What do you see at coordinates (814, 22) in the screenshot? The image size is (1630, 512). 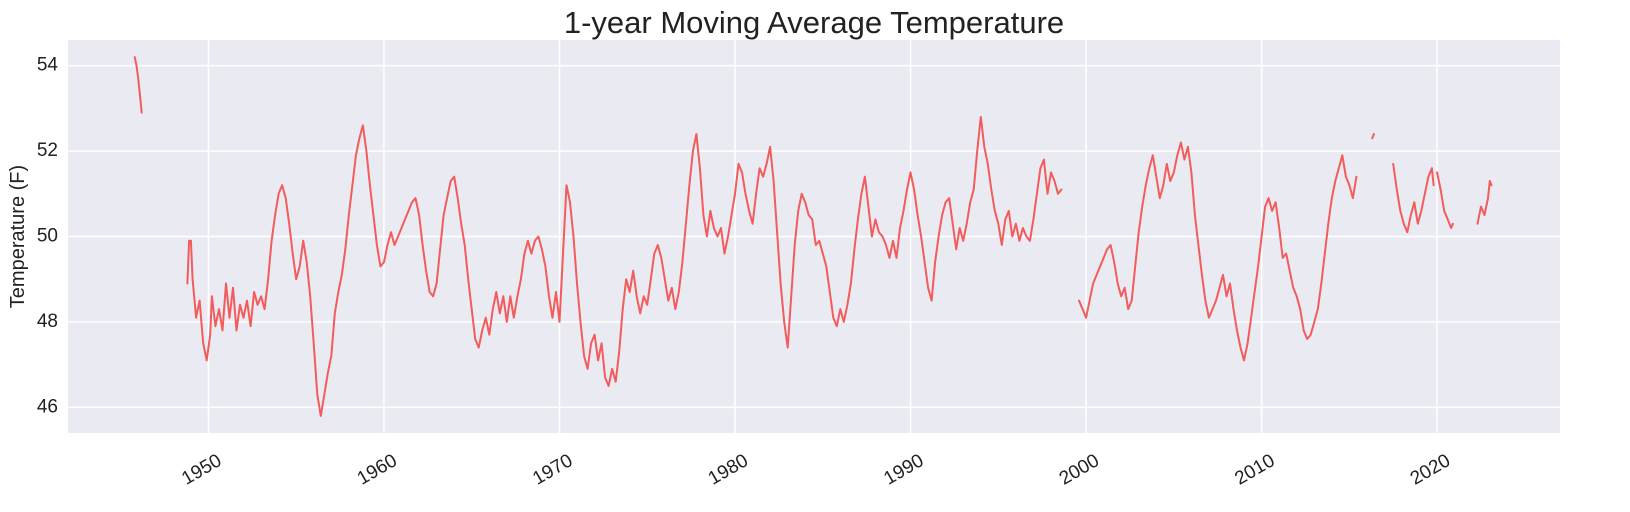 I see `chart-title: 1-year Moving Average Temperature` at bounding box center [814, 22].